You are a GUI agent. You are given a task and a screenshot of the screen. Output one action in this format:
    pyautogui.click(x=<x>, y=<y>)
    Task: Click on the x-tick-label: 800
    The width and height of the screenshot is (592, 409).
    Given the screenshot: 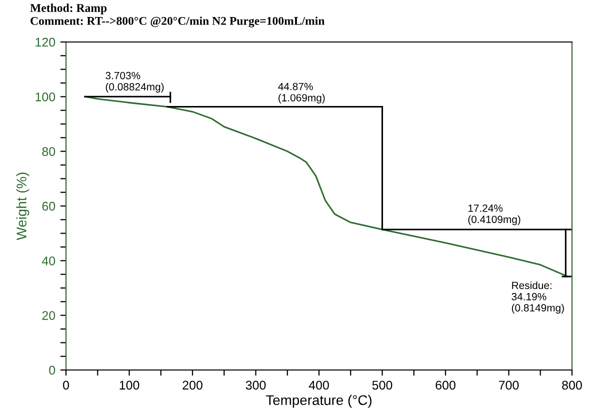 What is the action you would take?
    pyautogui.click(x=572, y=385)
    